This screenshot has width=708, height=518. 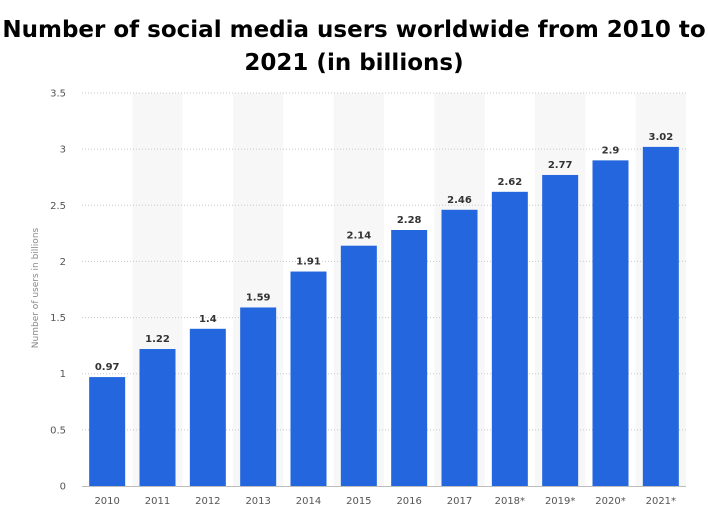 What do you see at coordinates (207, 407) in the screenshot?
I see `bar-2012` at bounding box center [207, 407].